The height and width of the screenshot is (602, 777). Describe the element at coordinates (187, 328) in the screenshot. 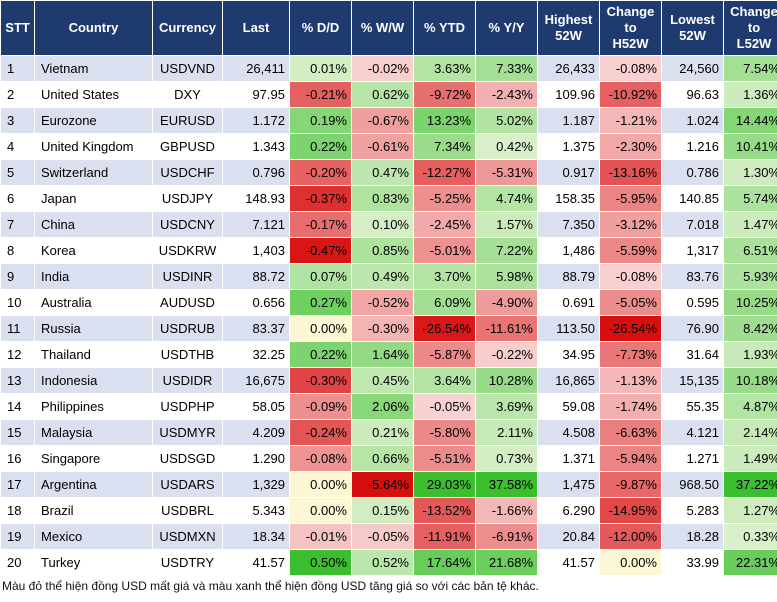

I see `cell-currency: USDRUB` at that location.